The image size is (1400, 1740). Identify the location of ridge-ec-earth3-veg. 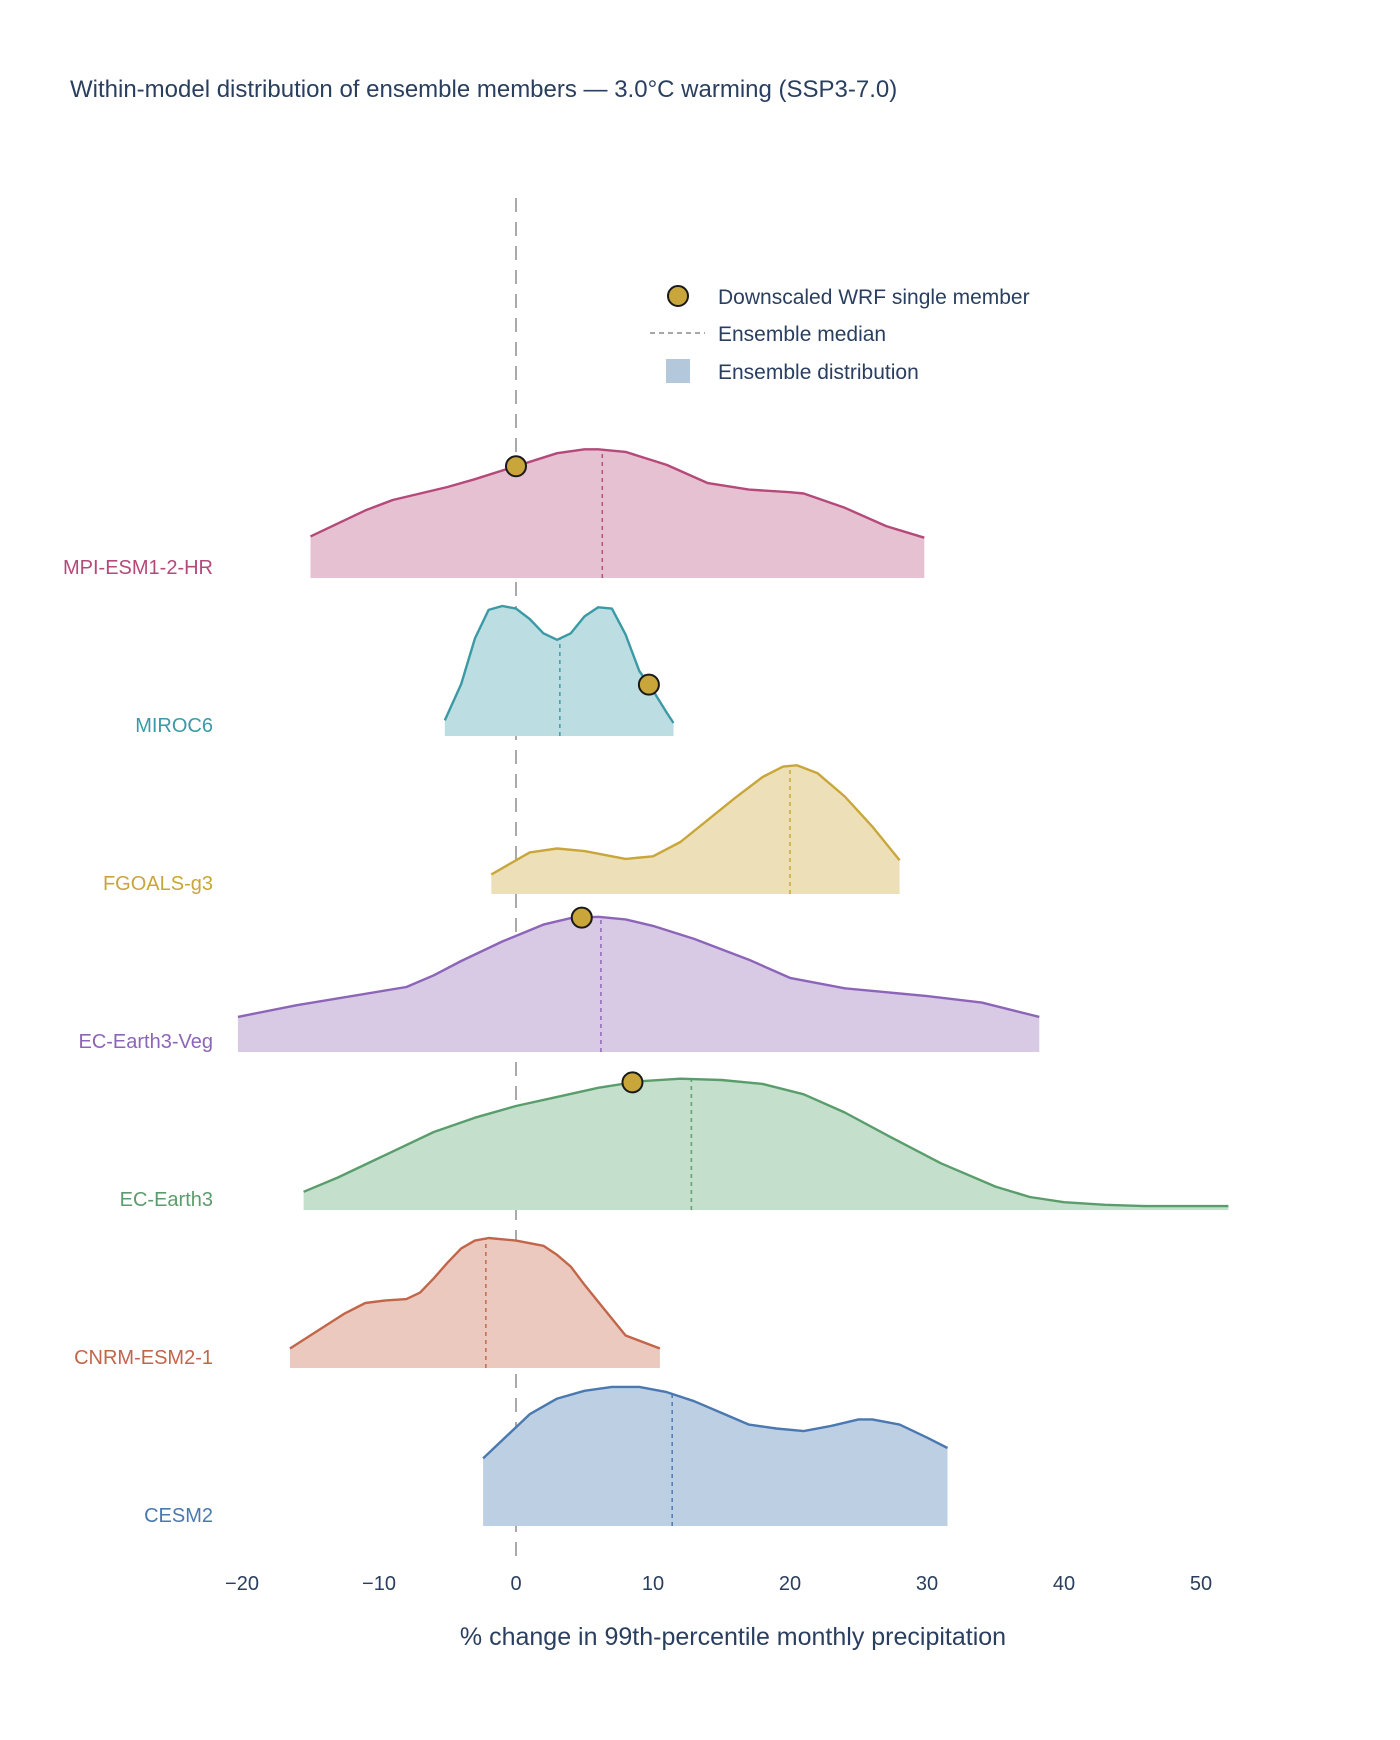
(638, 979).